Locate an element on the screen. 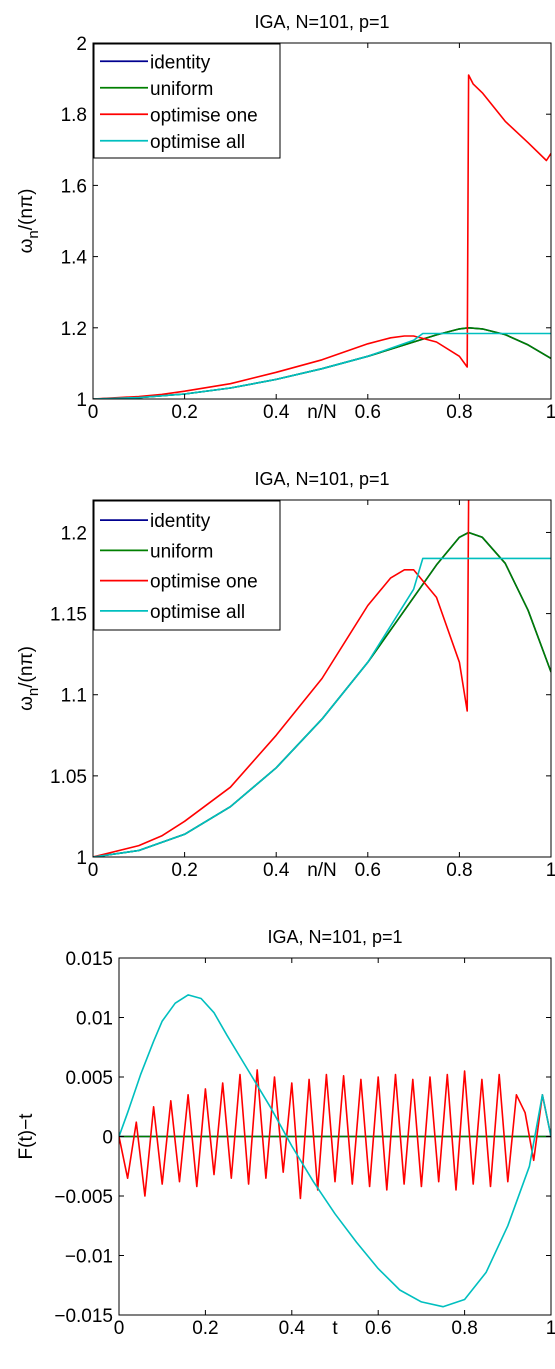 The height and width of the screenshot is (1369, 555). y-tick-label: 1.1 is located at coordinates (74, 696).